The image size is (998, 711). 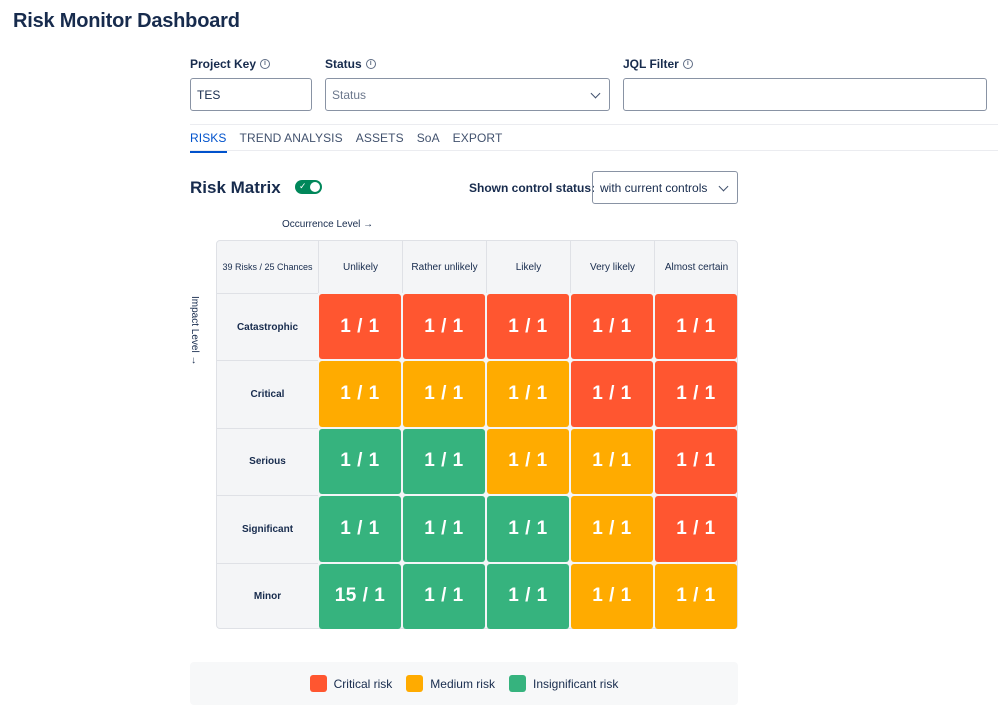 I want to click on page-title: Risk Monitor Dashboard, so click(x=126, y=21).